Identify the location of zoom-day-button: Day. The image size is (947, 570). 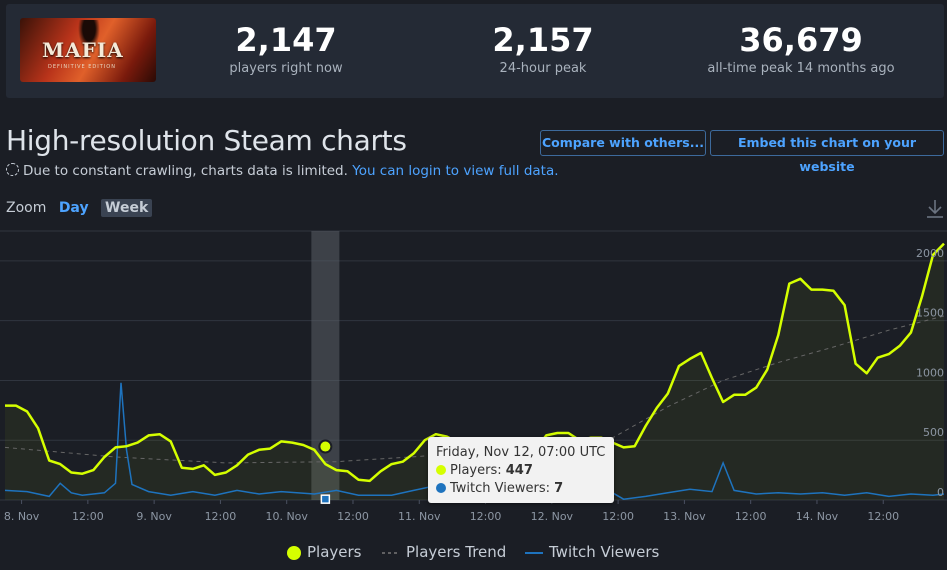
(73, 208).